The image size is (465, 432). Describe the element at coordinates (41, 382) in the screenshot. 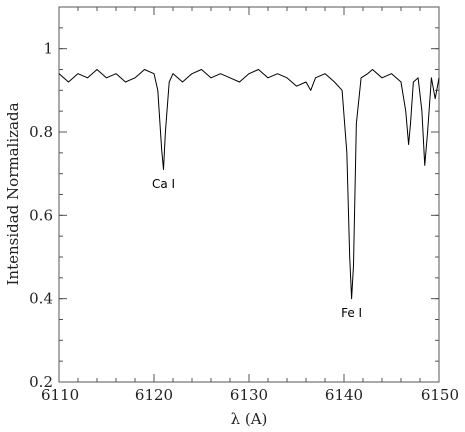

I see `y-tick-label: 0.2` at that location.